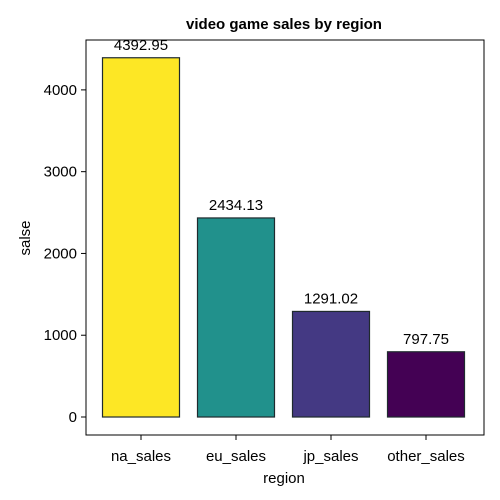  I want to click on data-label-other-sales: 797.75, so click(426, 339).